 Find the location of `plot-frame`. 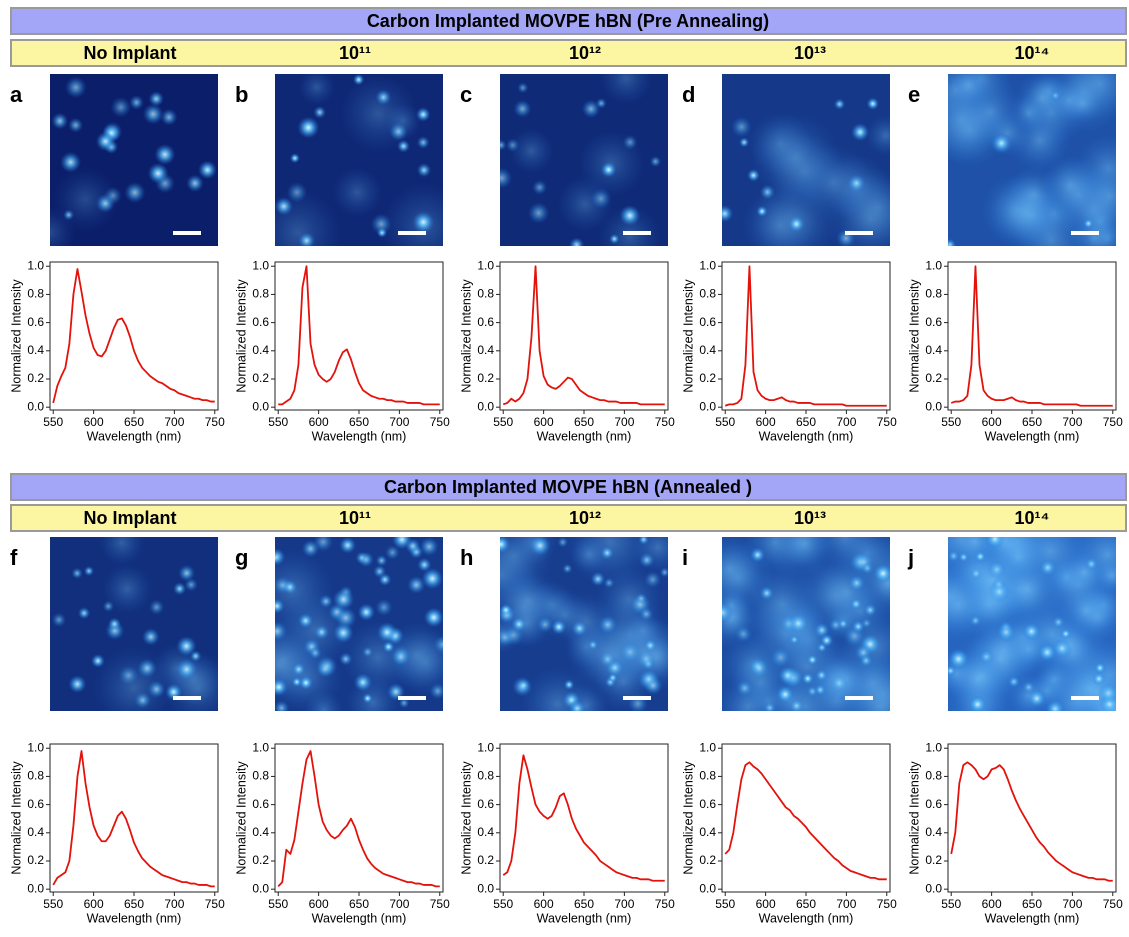

plot-frame is located at coordinates (806, 818).